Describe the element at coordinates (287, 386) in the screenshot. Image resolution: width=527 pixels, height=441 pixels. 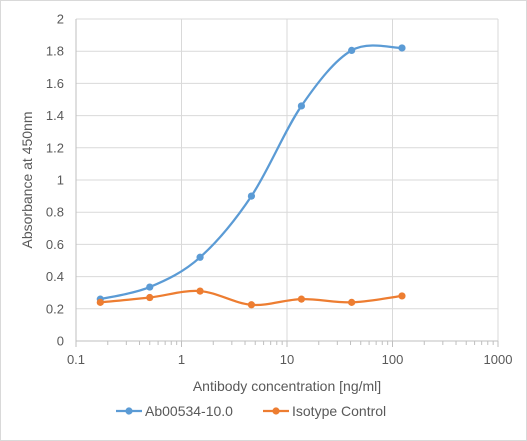
I see `x-axis-title: Antibody concentration [ng/ml]` at that location.